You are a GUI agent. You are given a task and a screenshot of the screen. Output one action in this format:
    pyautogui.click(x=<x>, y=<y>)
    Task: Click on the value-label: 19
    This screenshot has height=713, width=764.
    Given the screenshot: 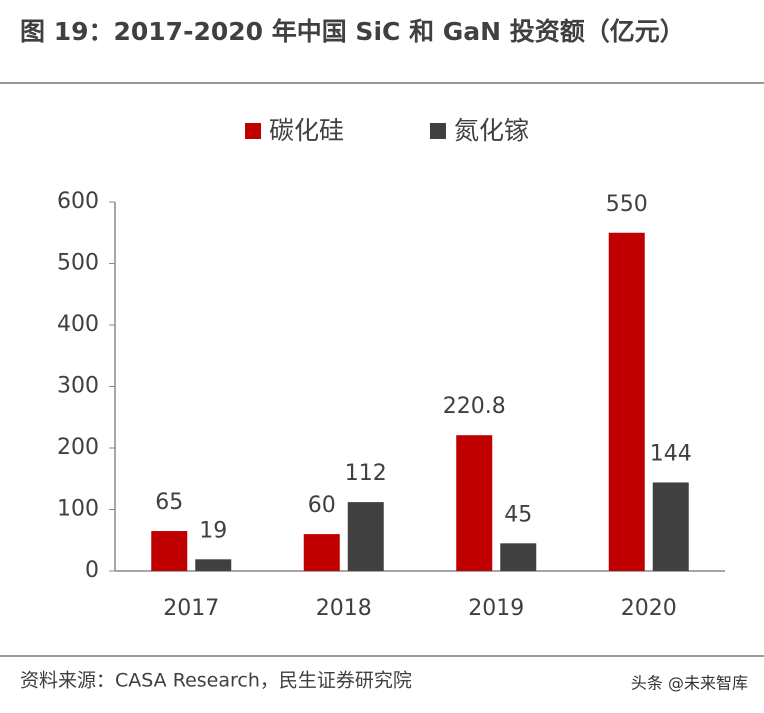 What is the action you would take?
    pyautogui.click(x=213, y=530)
    